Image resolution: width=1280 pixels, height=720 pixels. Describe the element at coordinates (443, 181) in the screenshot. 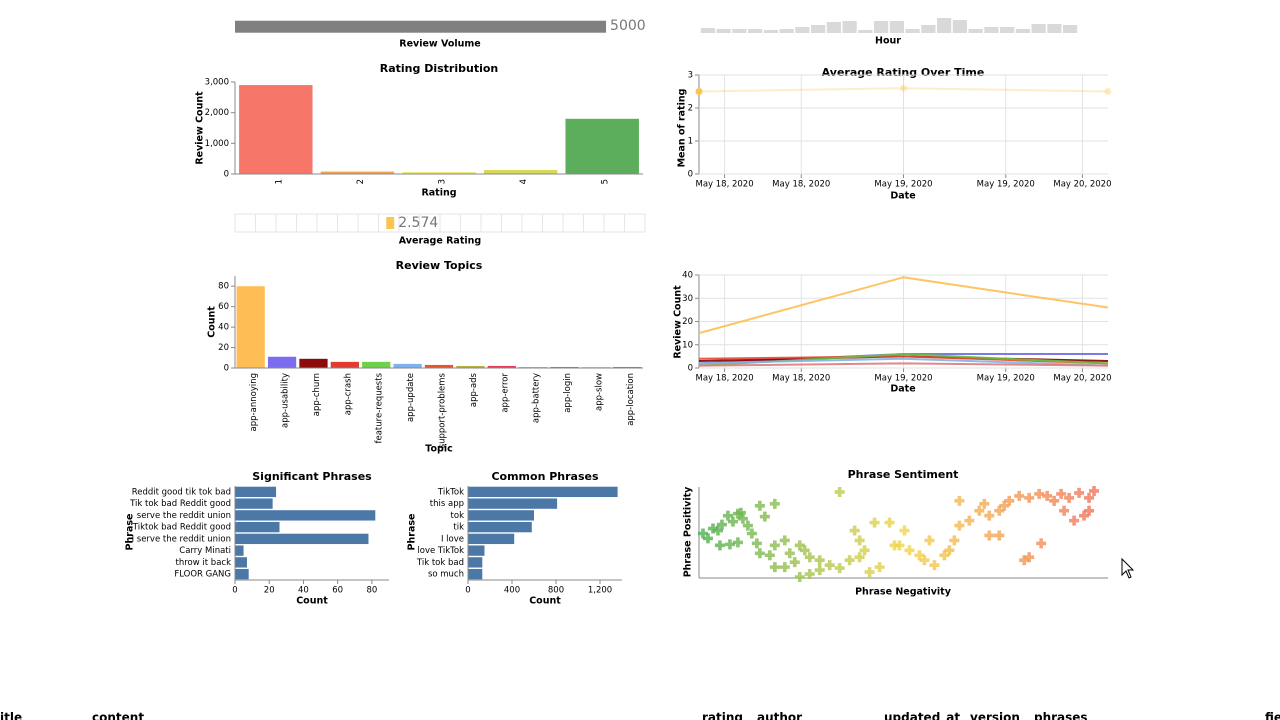

I see `x-tick-label: 3` at that location.